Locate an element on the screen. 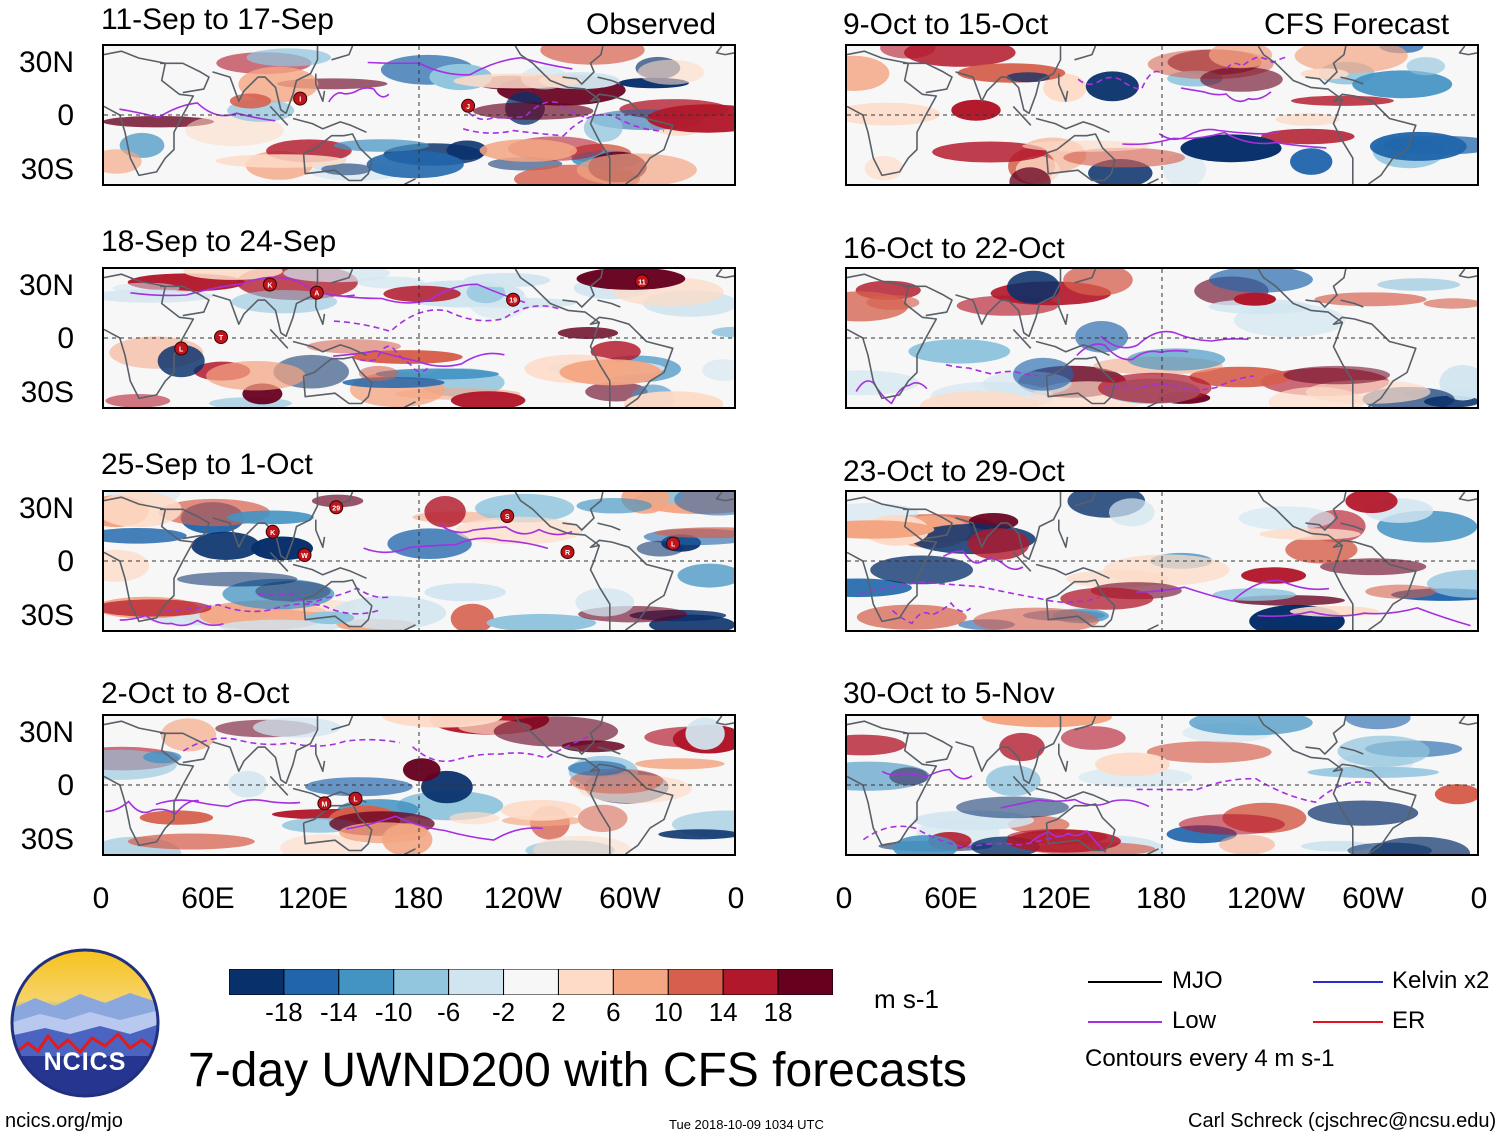  colorbar-tick-label: 10 is located at coordinates (668, 1012).